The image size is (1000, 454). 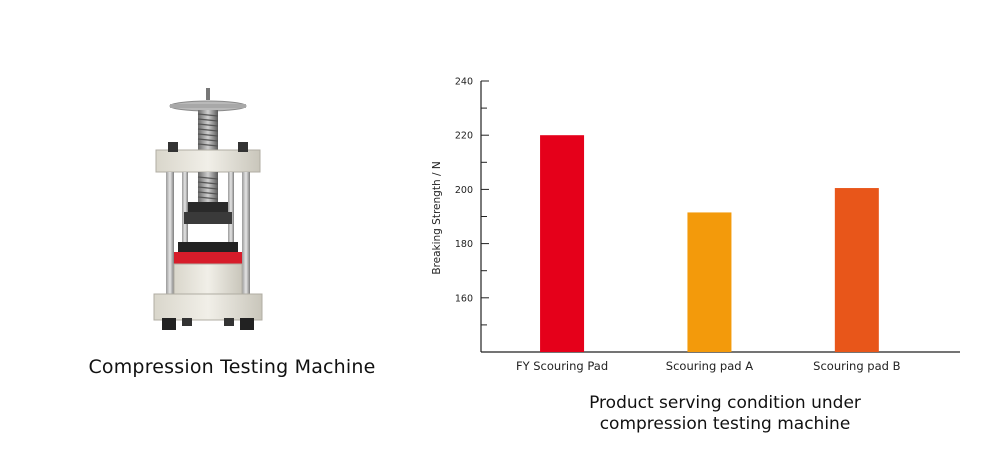 I want to click on machine-image, so click(x=213, y=210).